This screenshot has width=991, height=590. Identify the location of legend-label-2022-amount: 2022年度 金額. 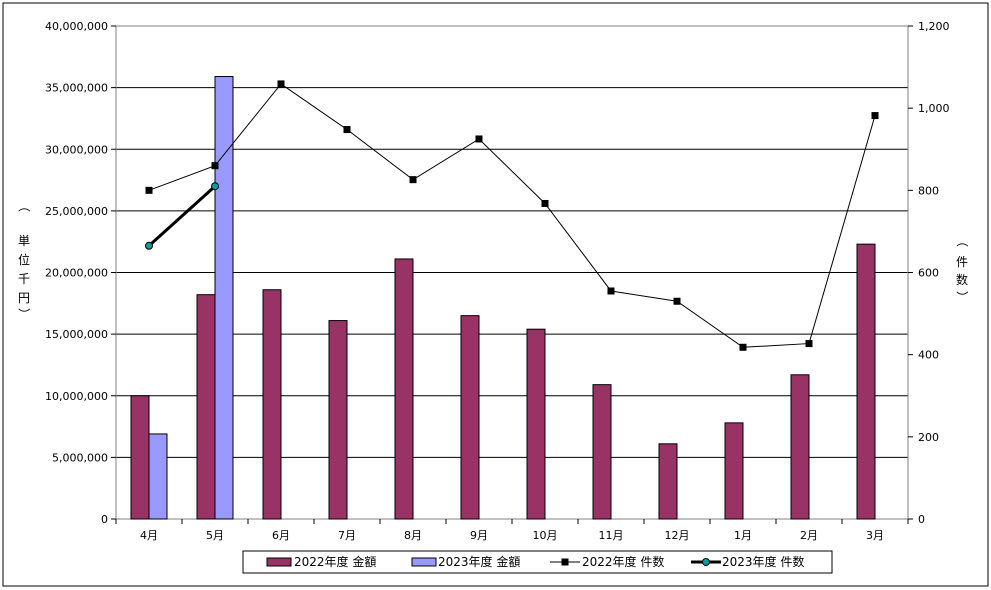
(335, 561).